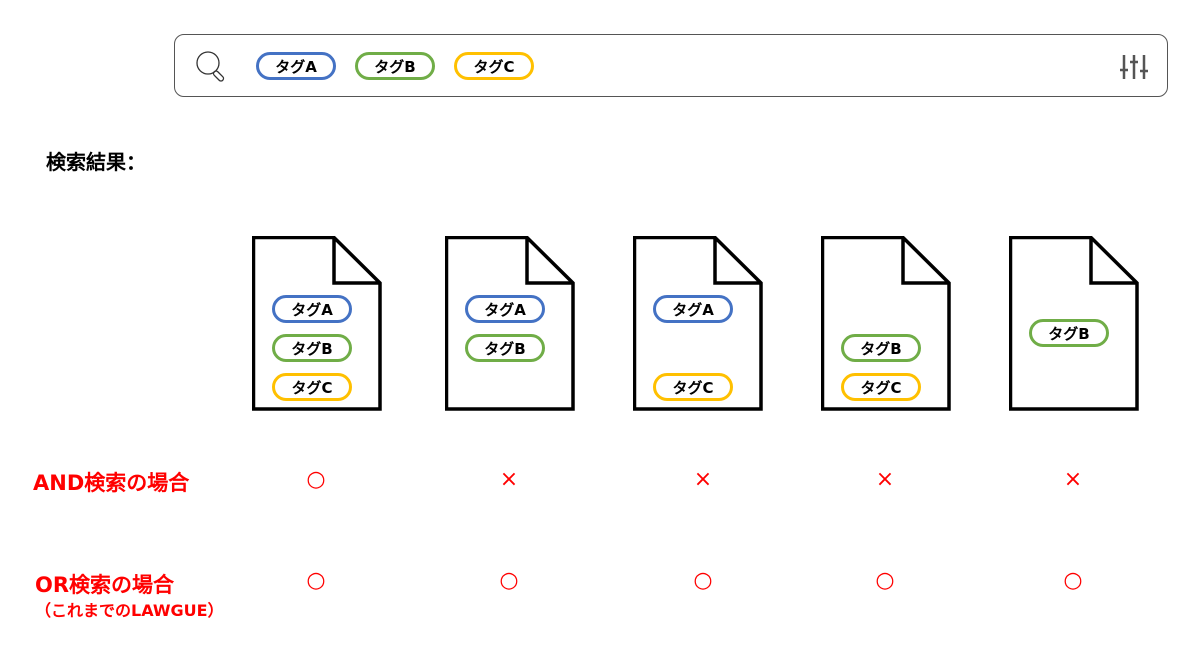 The width and height of the screenshot is (1201, 655). I want to click on search-tag-c: タグC, so click(494, 66).